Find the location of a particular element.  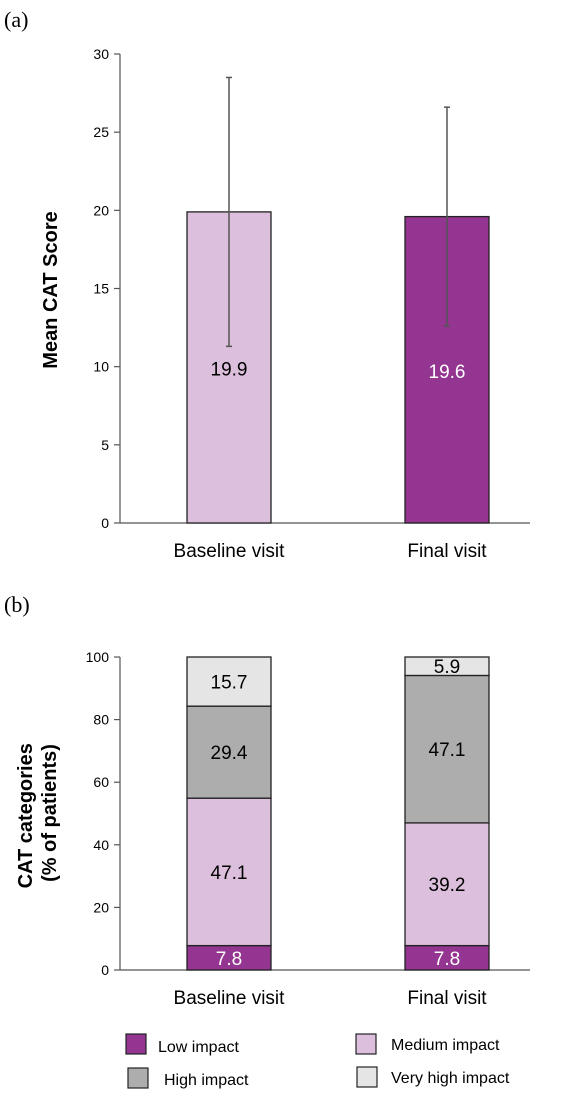

panel-b-y-tick-label: 100 is located at coordinates (98, 657).